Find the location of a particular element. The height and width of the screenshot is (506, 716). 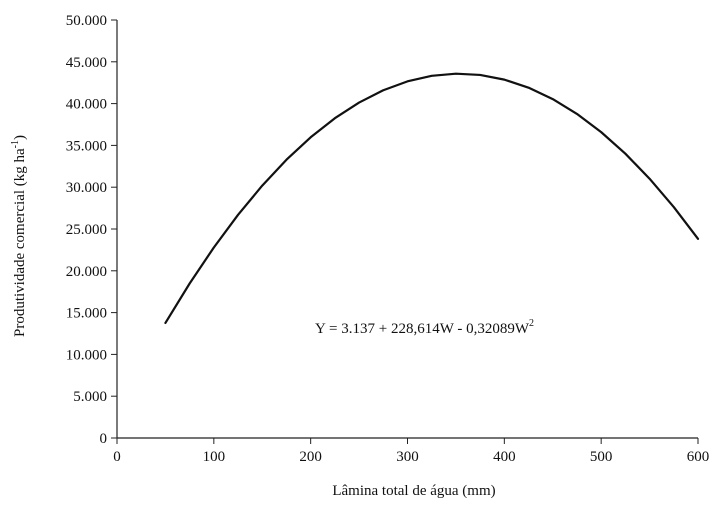

x-tick-label: 200 is located at coordinates (310, 457).